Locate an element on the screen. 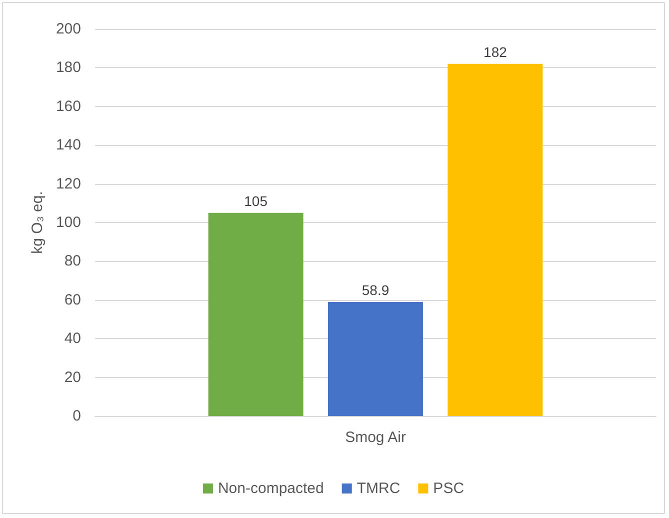 Image resolution: width=669 pixels, height=518 pixels. data-label: 182 is located at coordinates (496, 52).